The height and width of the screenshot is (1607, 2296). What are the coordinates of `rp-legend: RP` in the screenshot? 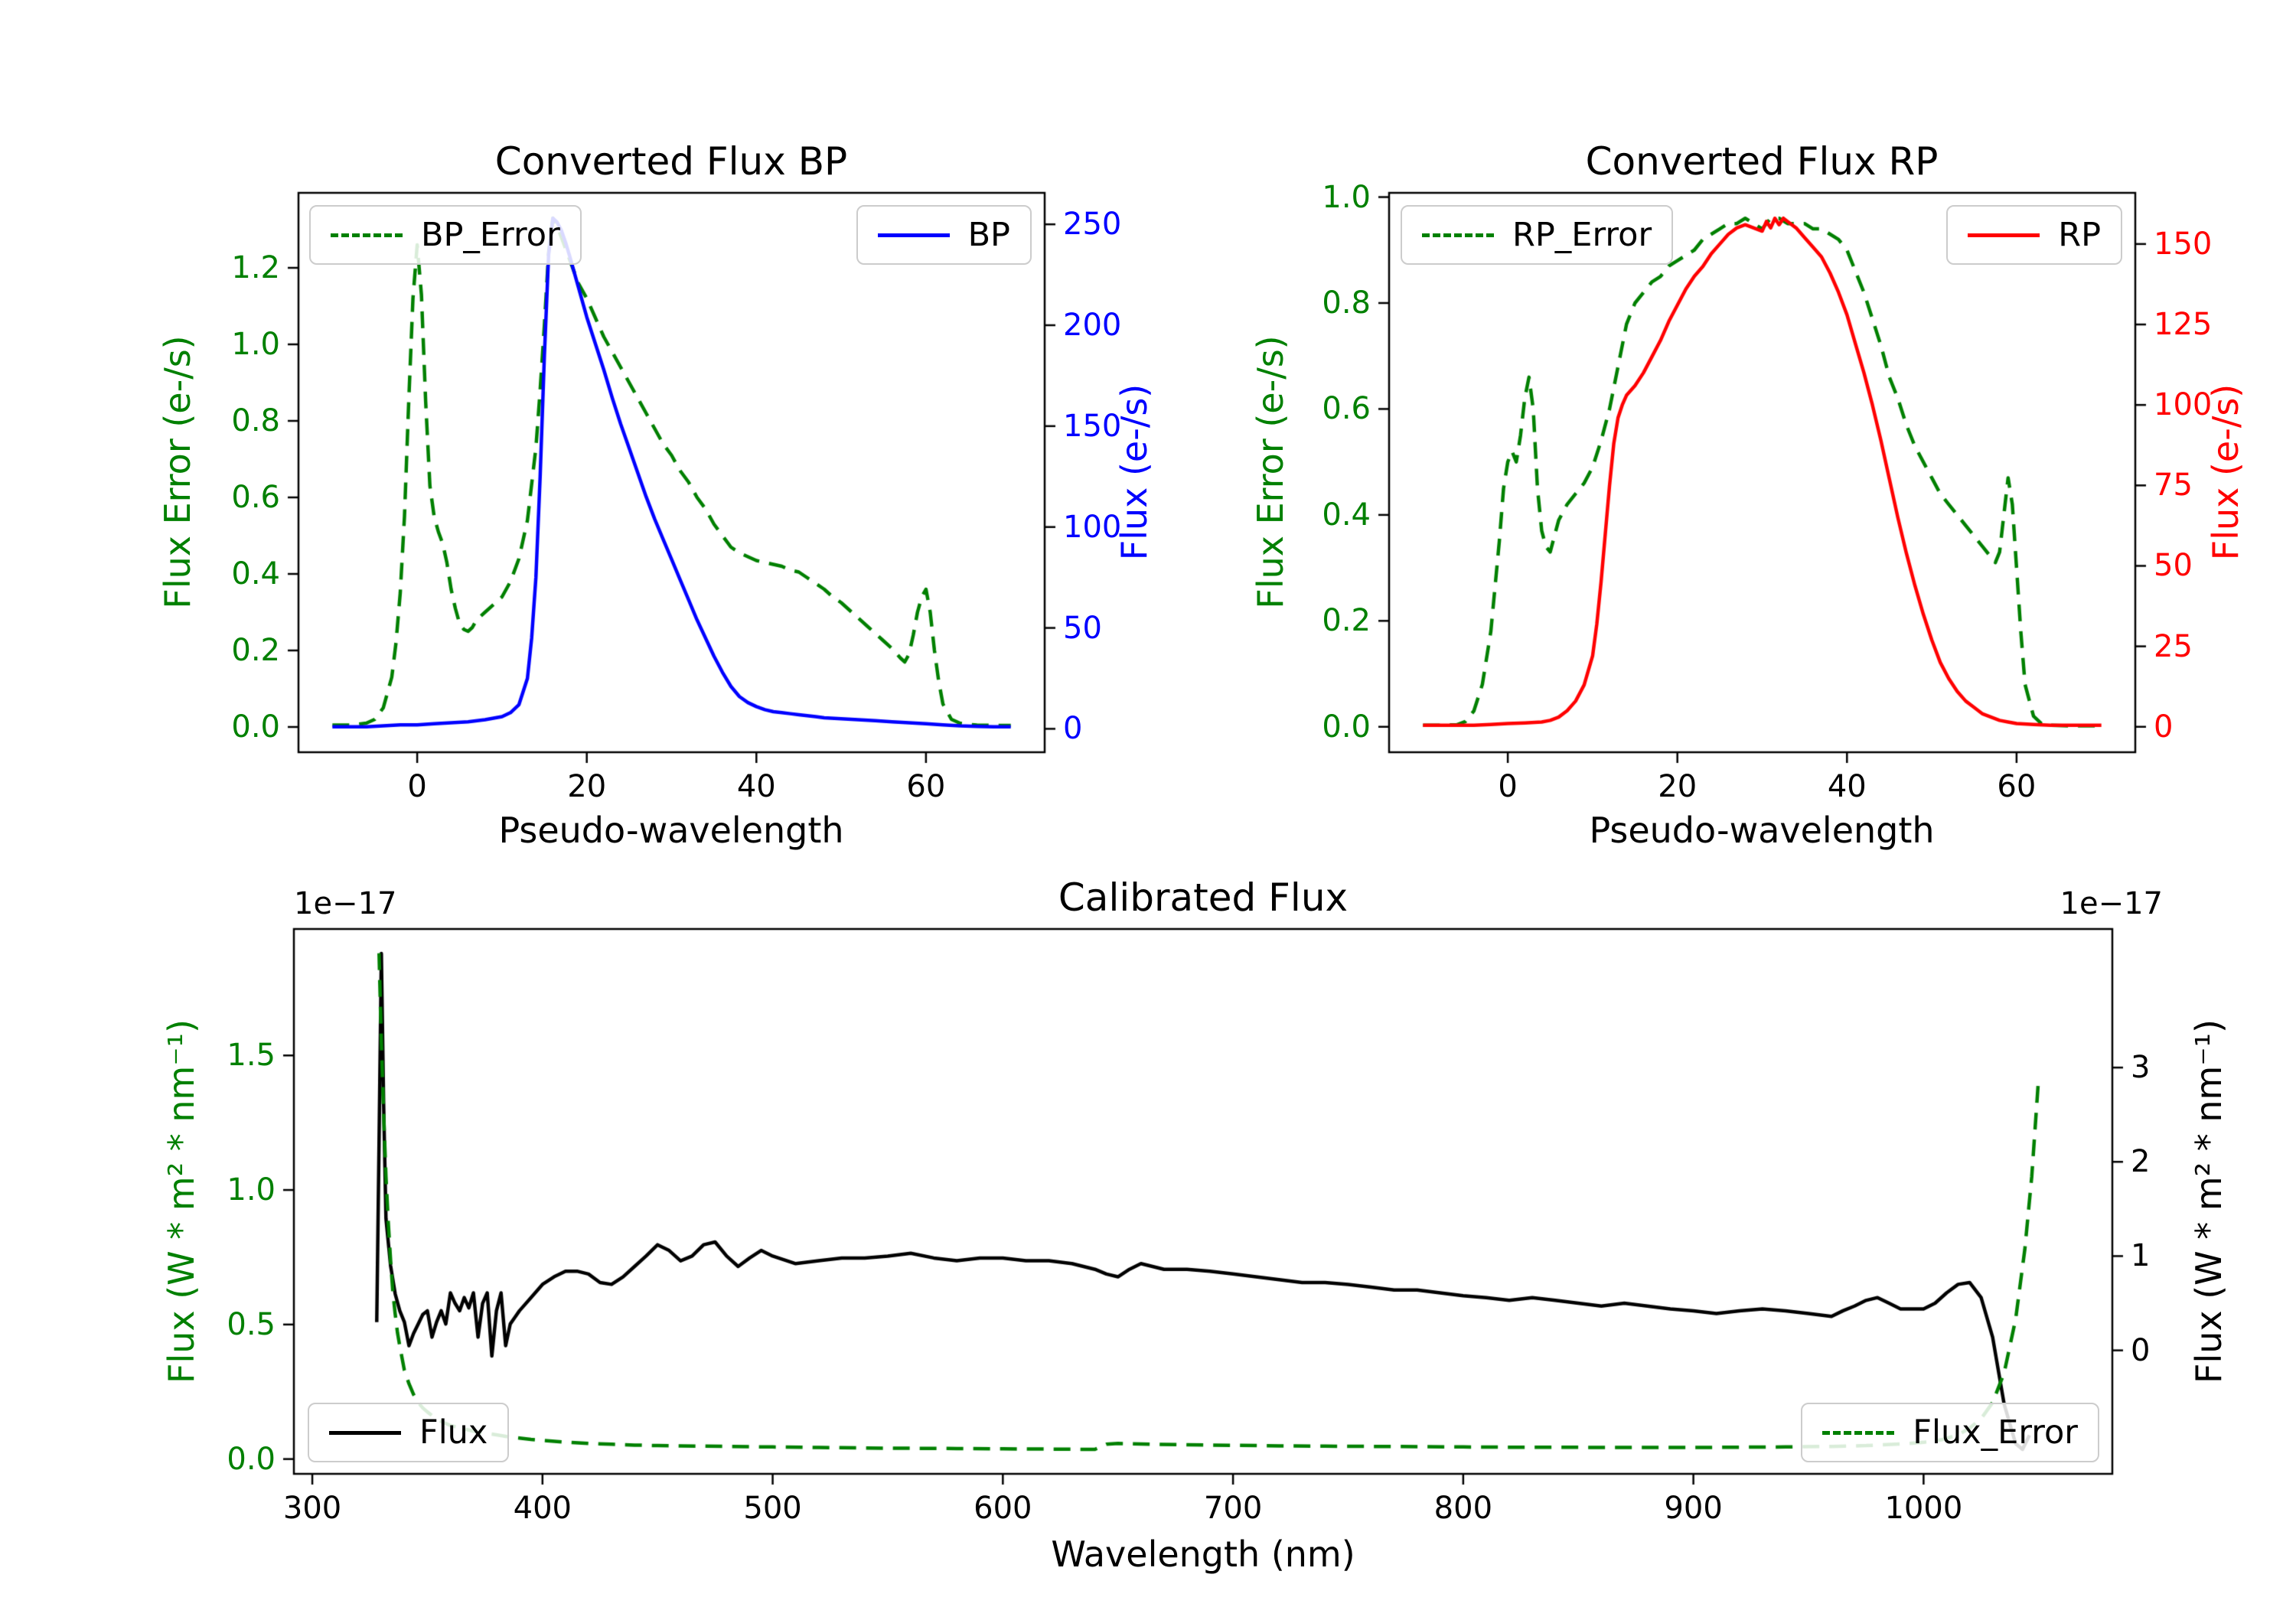 It's located at (2034, 235).